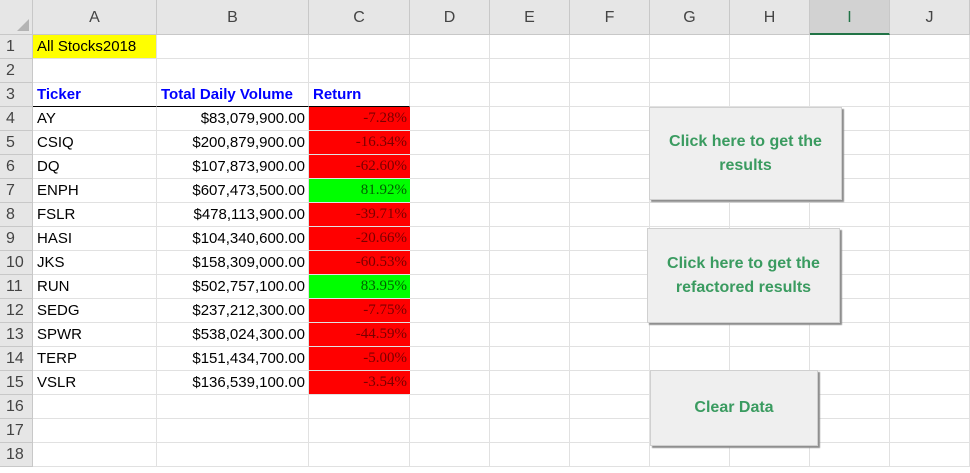  I want to click on header-ticker: Ticker, so click(95, 95).